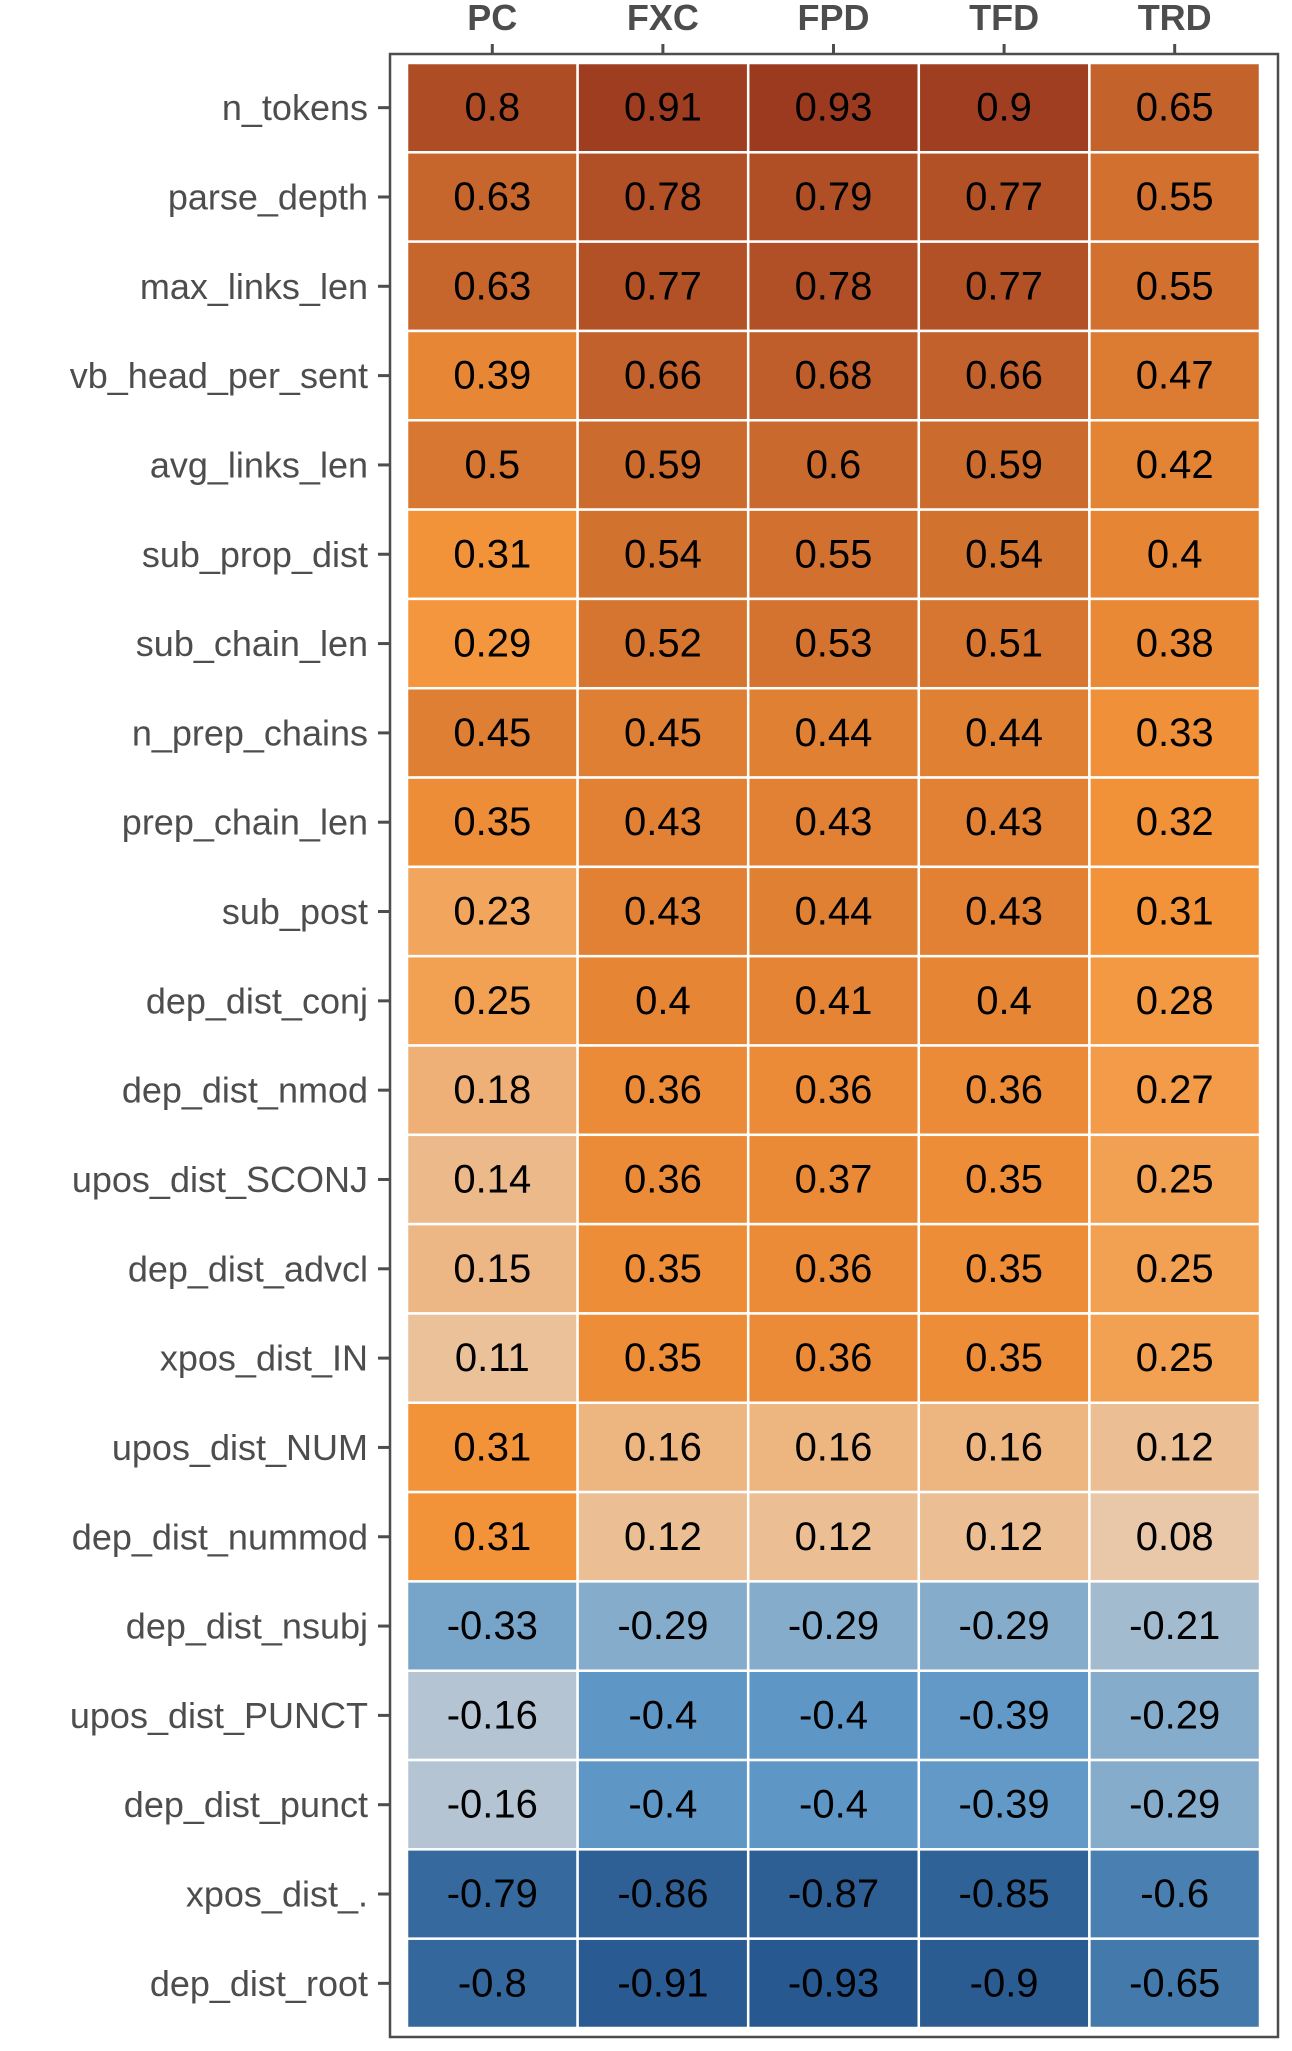  Describe the element at coordinates (833, 1804) in the screenshot. I see `heatmap-cell-dep-dist-punct-fpd` at that location.